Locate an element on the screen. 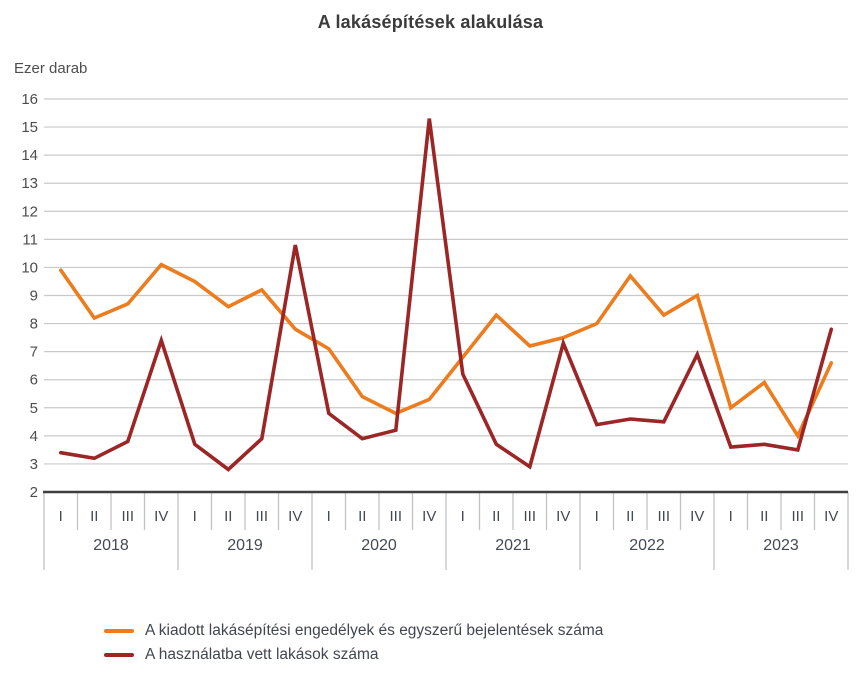 The height and width of the screenshot is (690, 861). legend-item-completions: A használatba vett lakások száma is located at coordinates (353, 654).